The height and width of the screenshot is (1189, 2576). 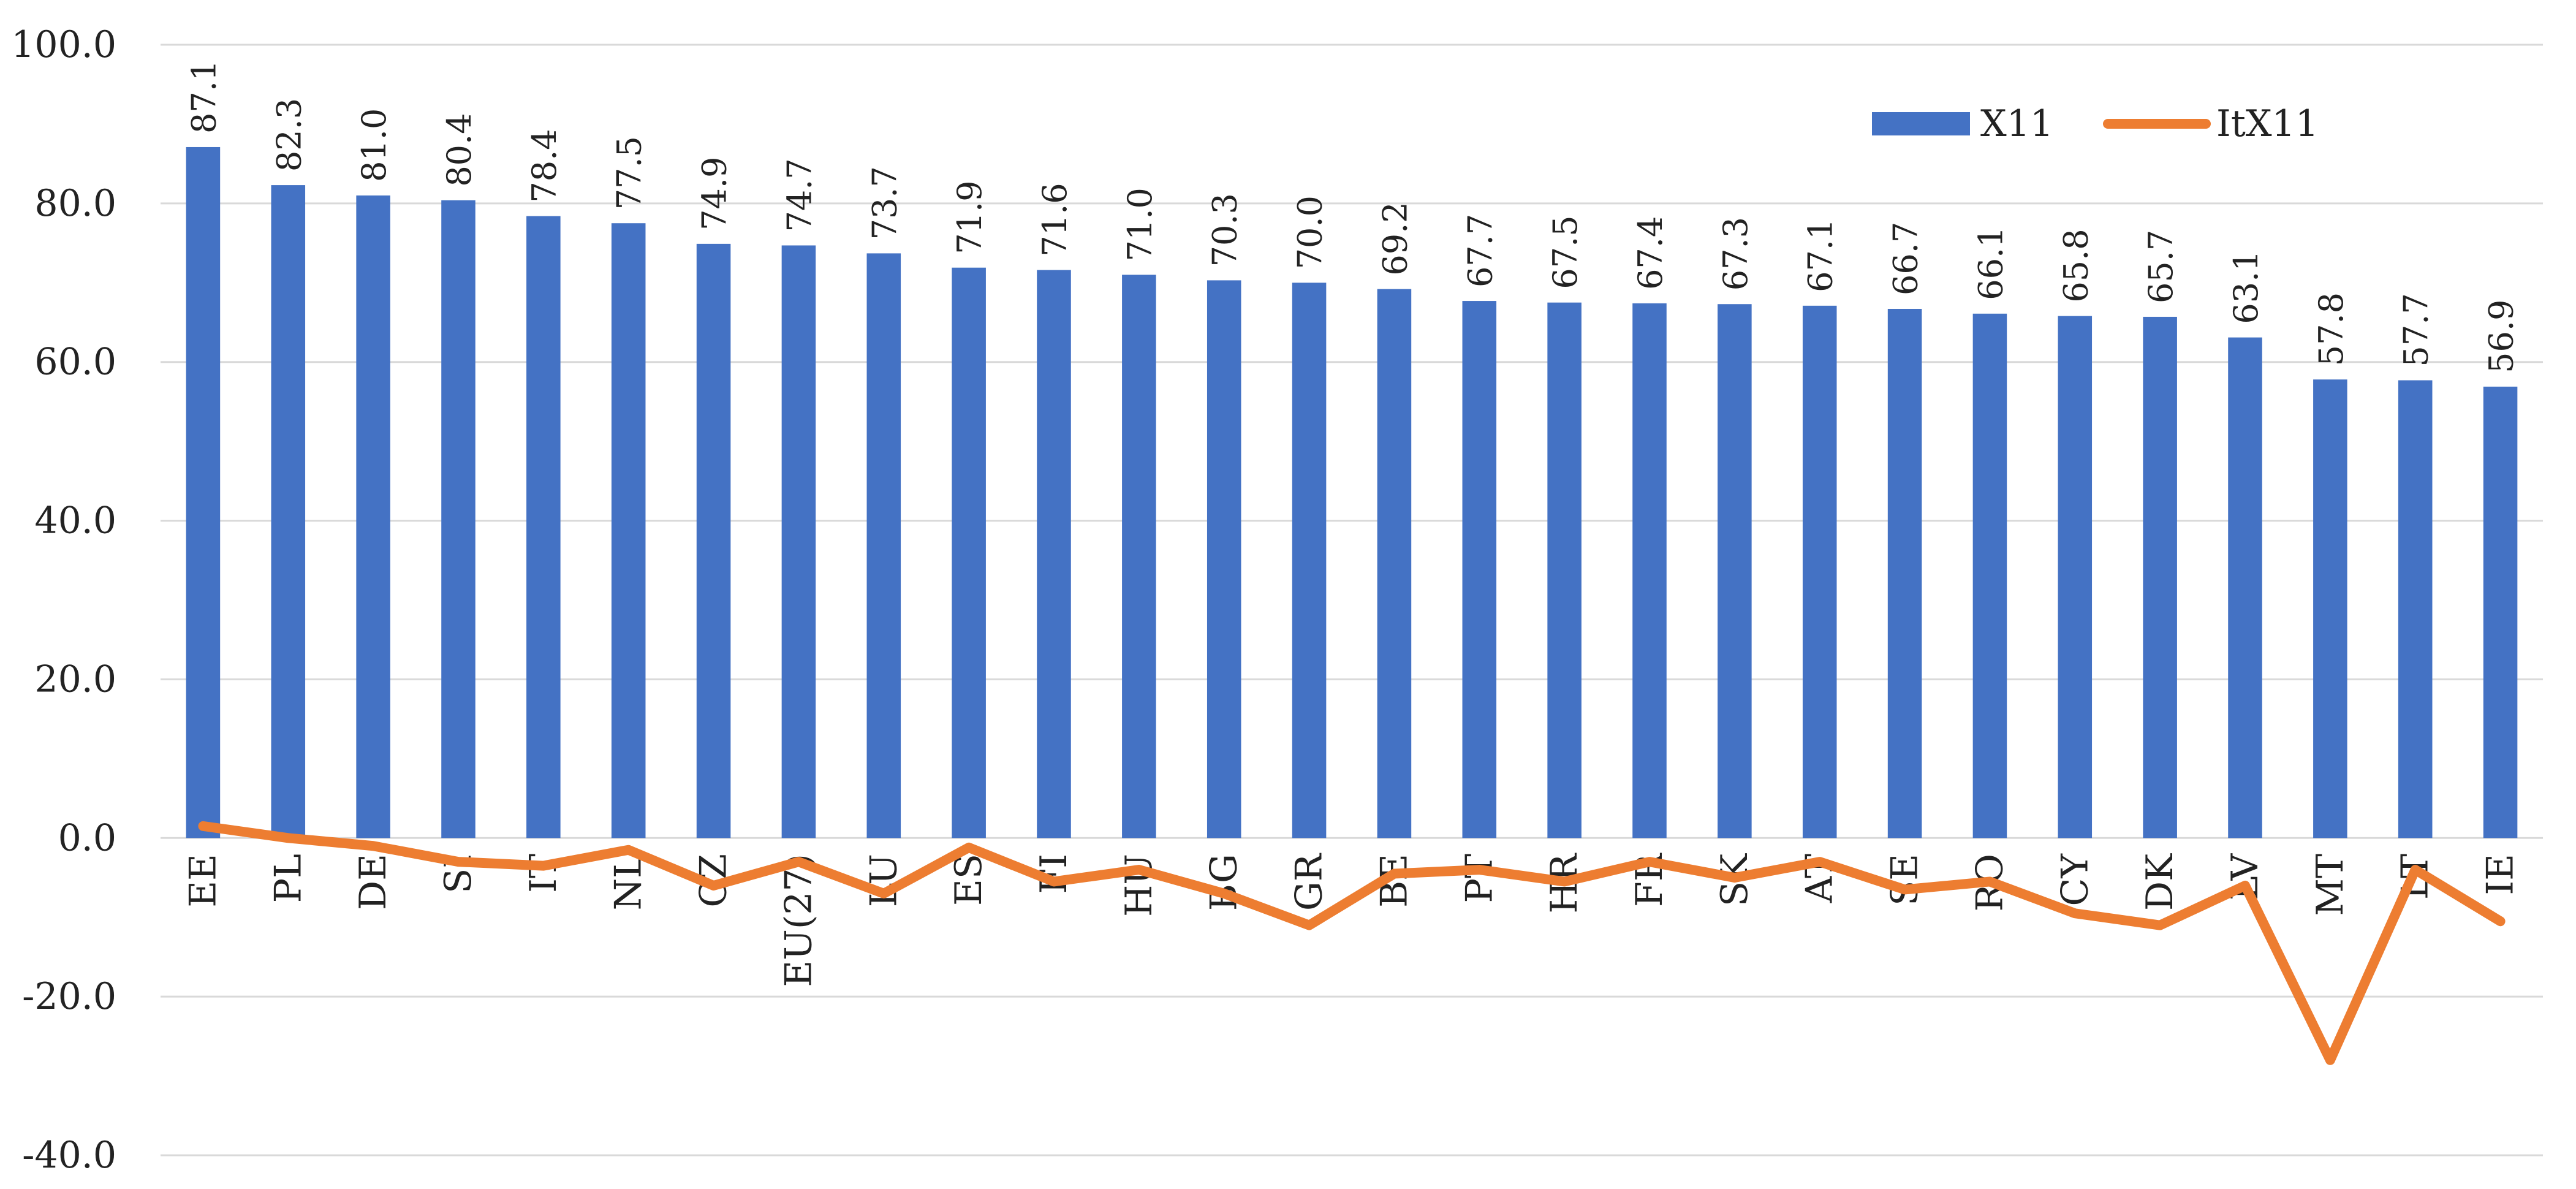 I want to click on category-label: CY, so click(x=2074, y=879).